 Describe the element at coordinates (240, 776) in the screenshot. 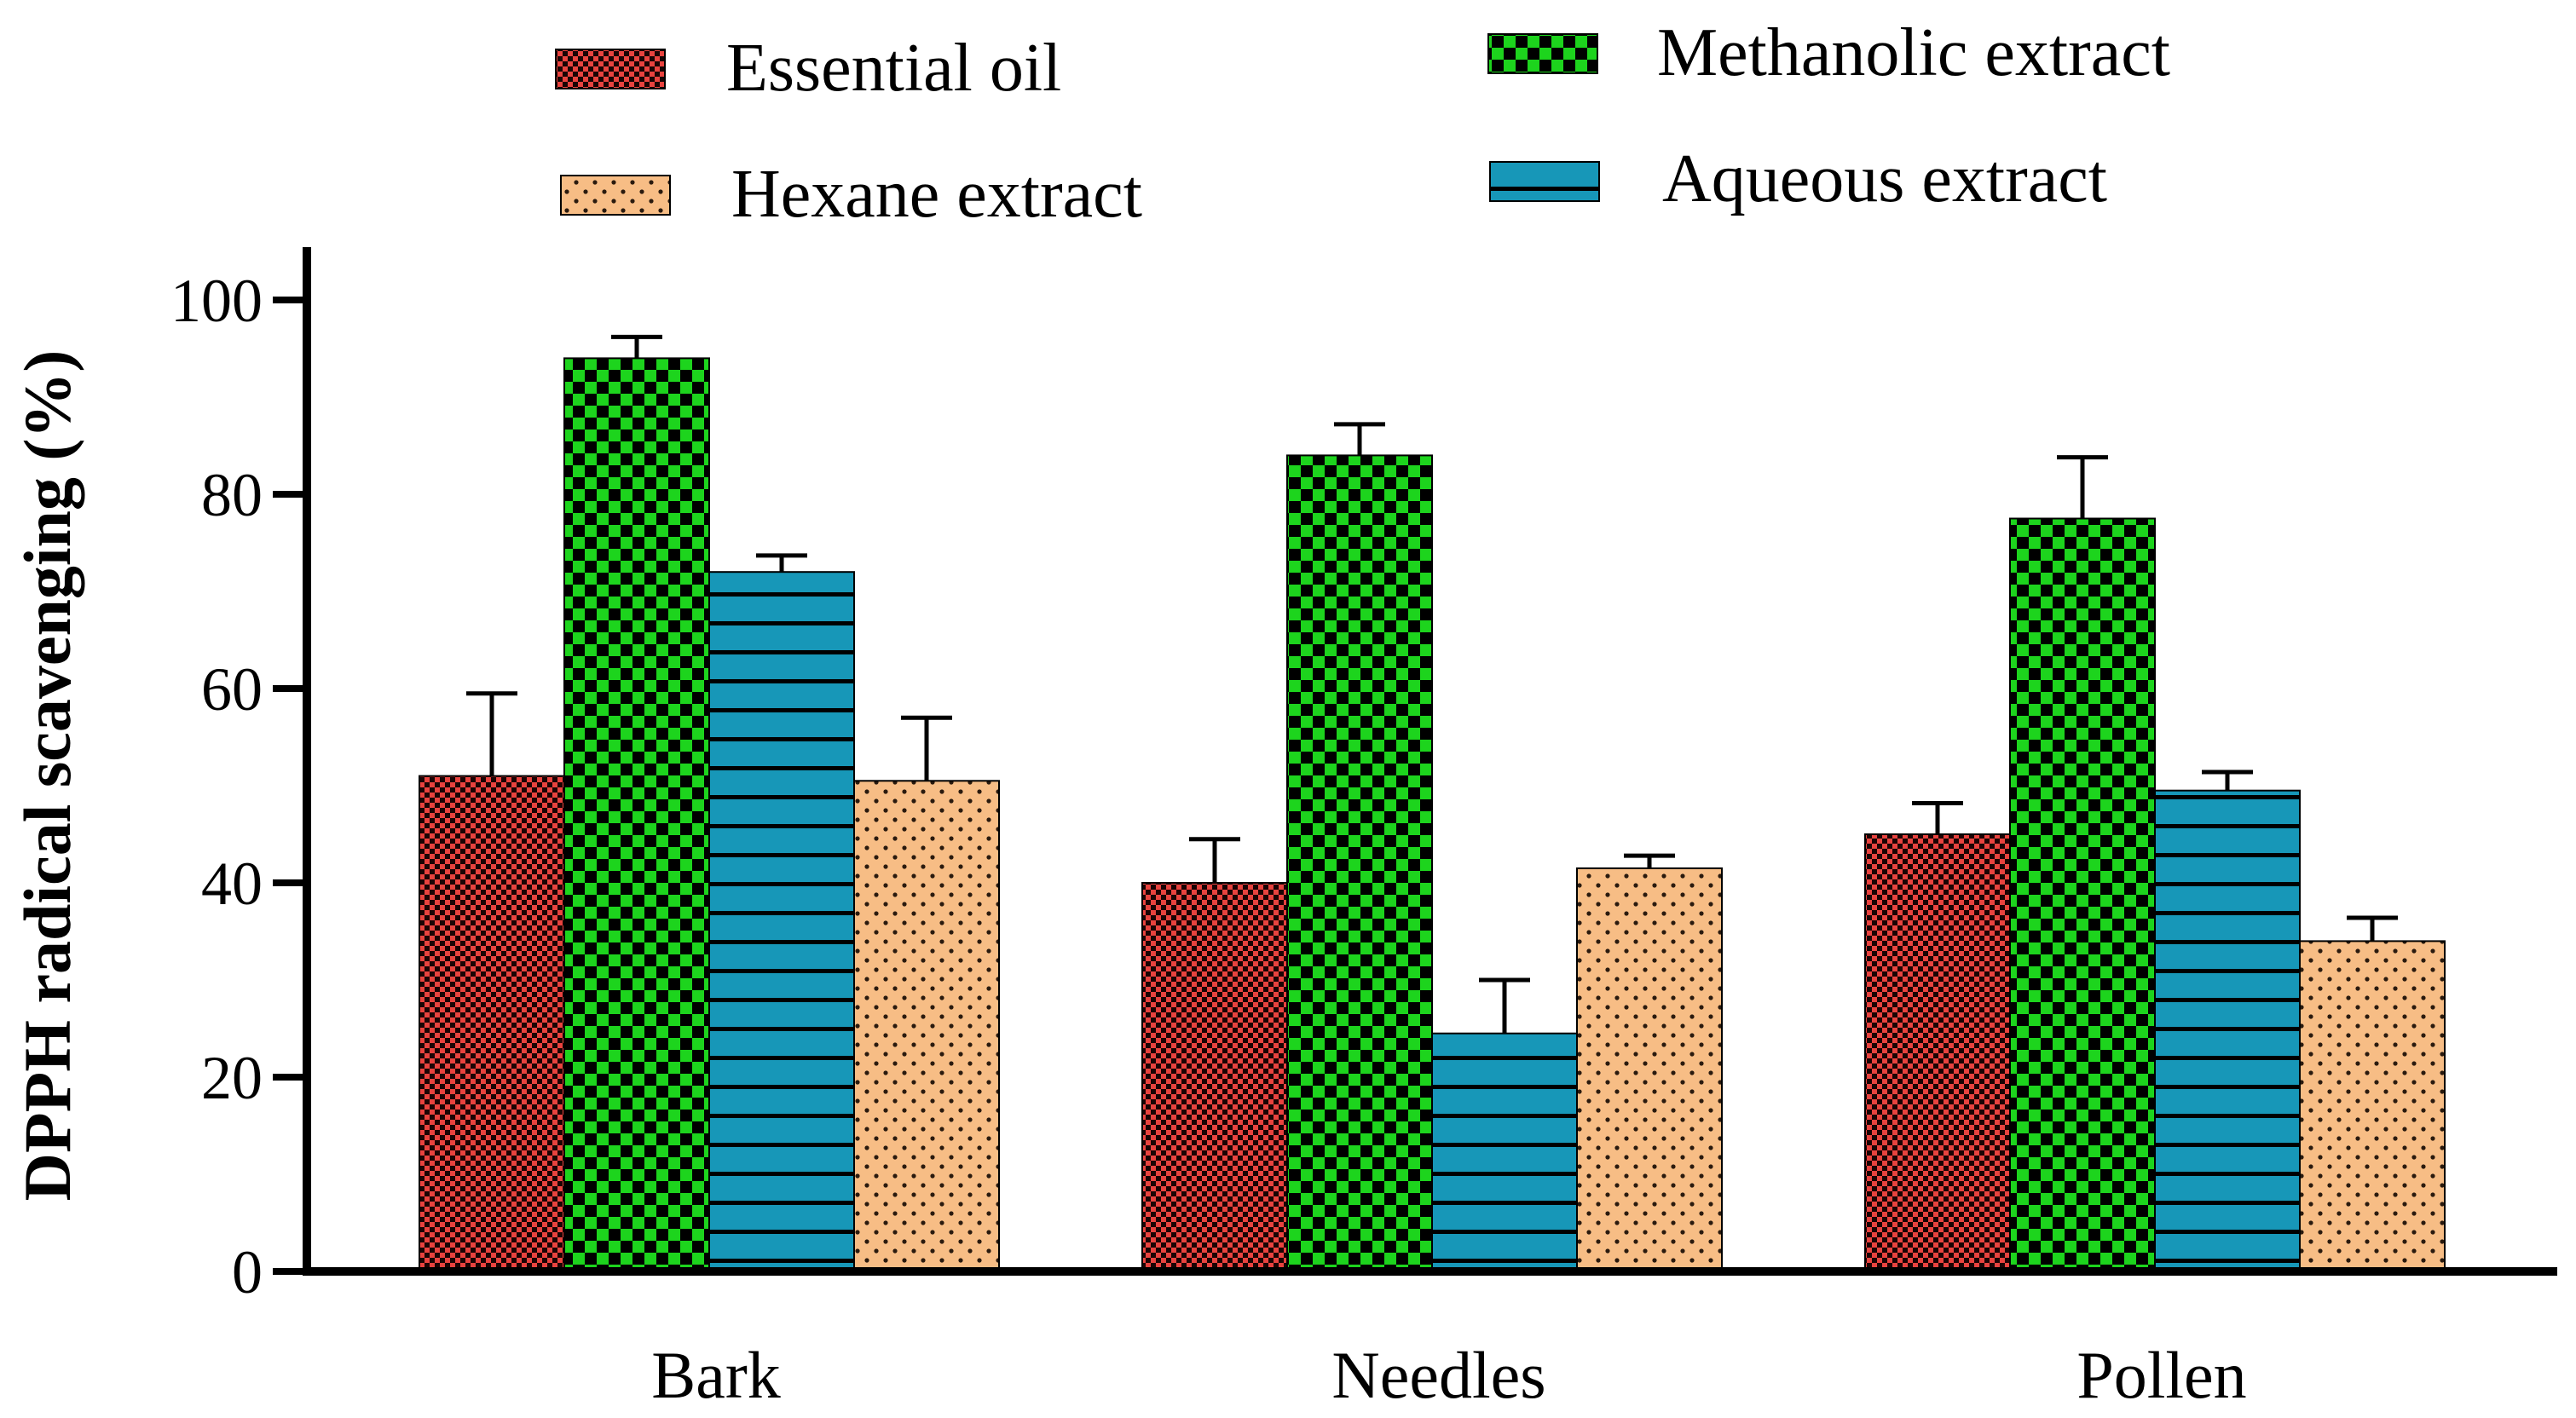

I see `y-axis: 0 20 40 60 80 100` at that location.